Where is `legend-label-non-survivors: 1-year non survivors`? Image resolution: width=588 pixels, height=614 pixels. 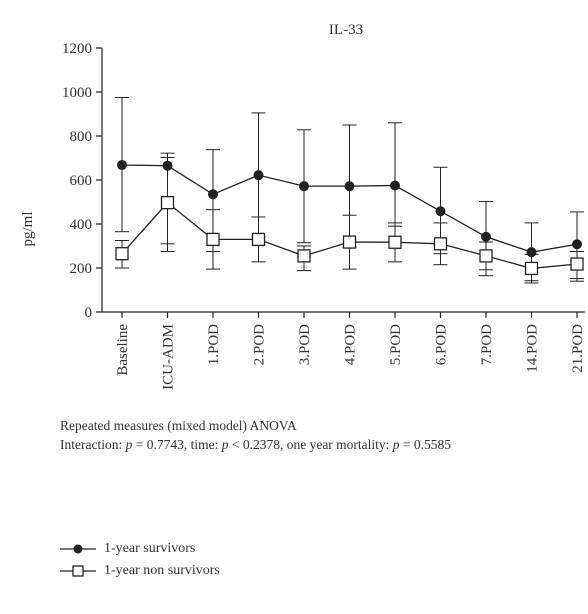
legend-label-non-survivors: 1-year non survivors is located at coordinates (162, 570).